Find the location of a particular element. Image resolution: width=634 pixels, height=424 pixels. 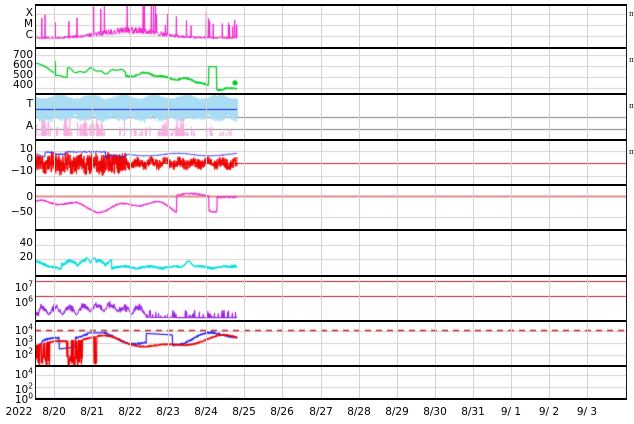

y-label-X: X is located at coordinates (29, 13).